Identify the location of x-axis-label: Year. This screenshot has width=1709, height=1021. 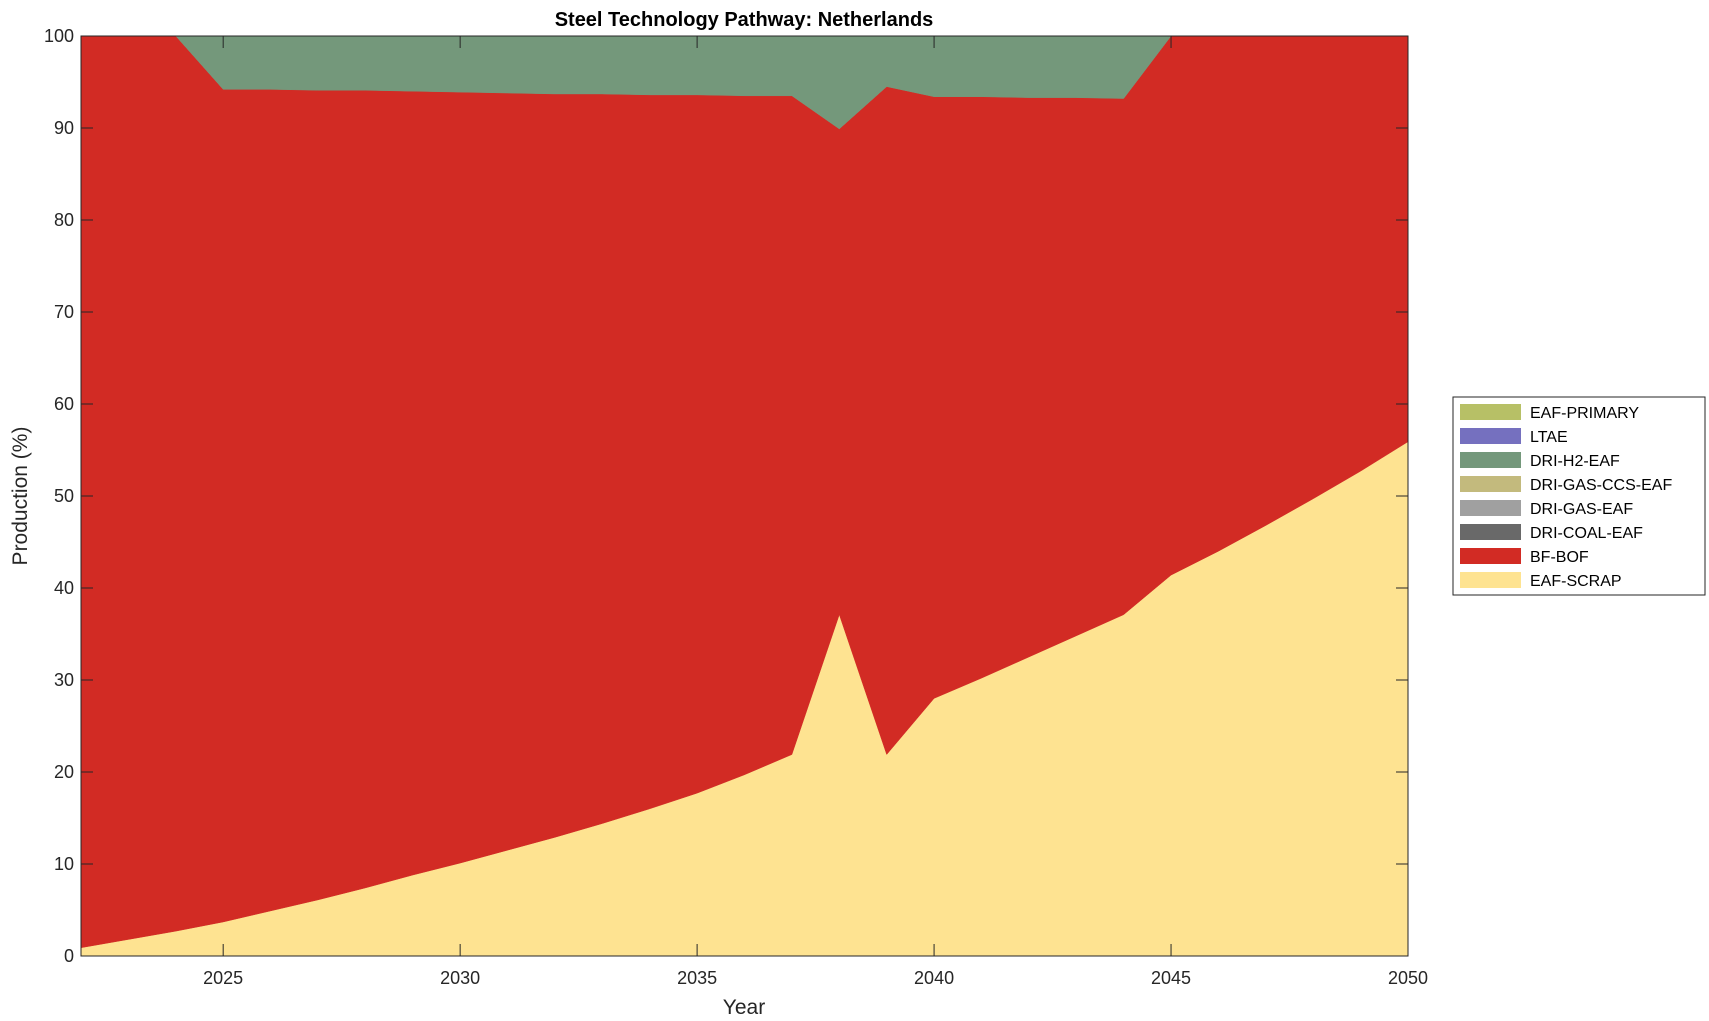
(744, 1007).